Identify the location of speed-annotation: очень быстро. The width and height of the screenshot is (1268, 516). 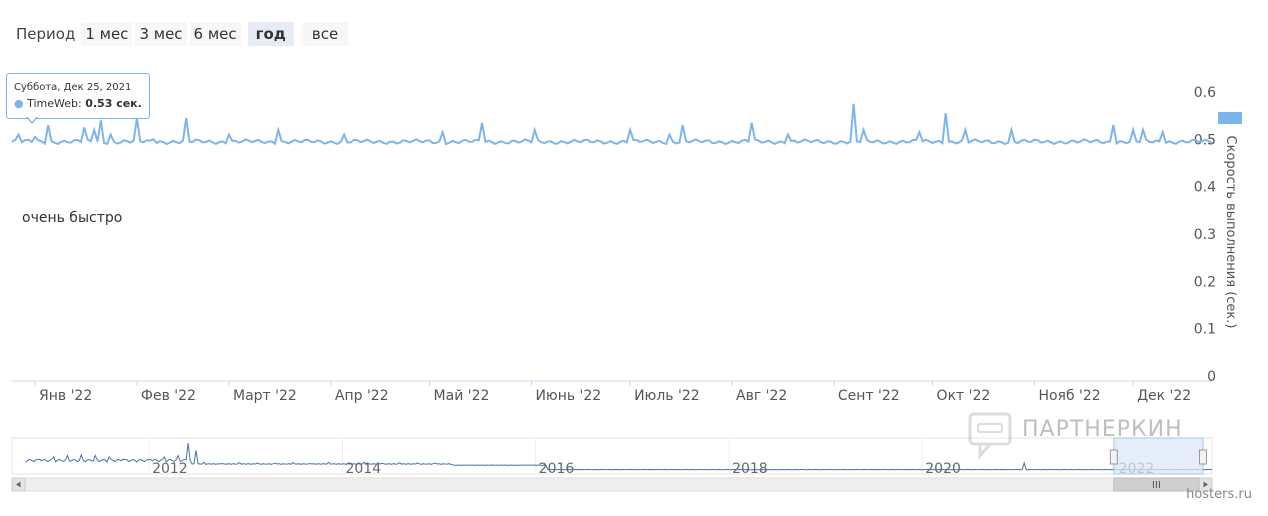
(72, 218).